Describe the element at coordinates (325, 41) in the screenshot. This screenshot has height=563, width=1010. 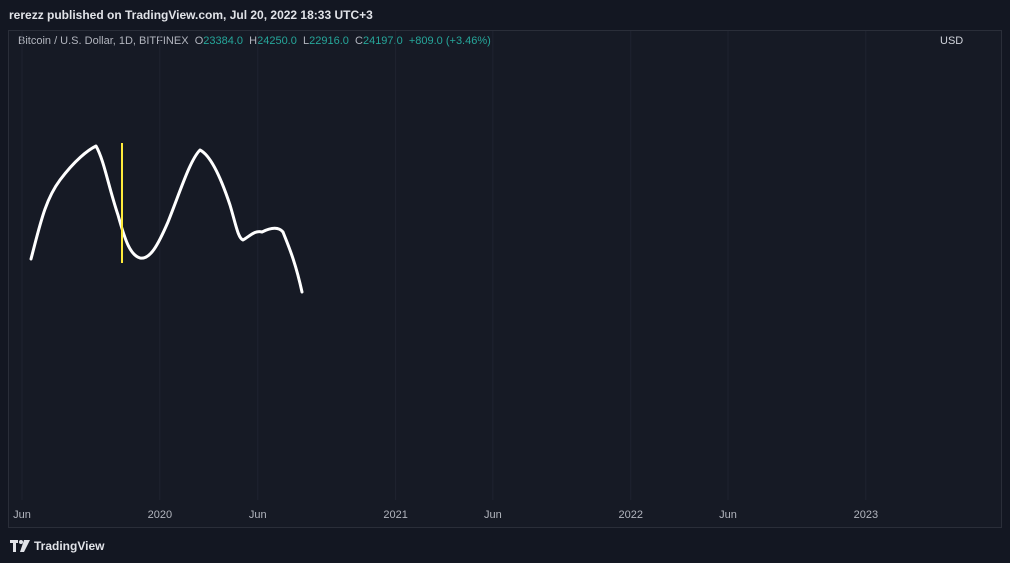
I see `ohlc-low: L22916.0` at that location.